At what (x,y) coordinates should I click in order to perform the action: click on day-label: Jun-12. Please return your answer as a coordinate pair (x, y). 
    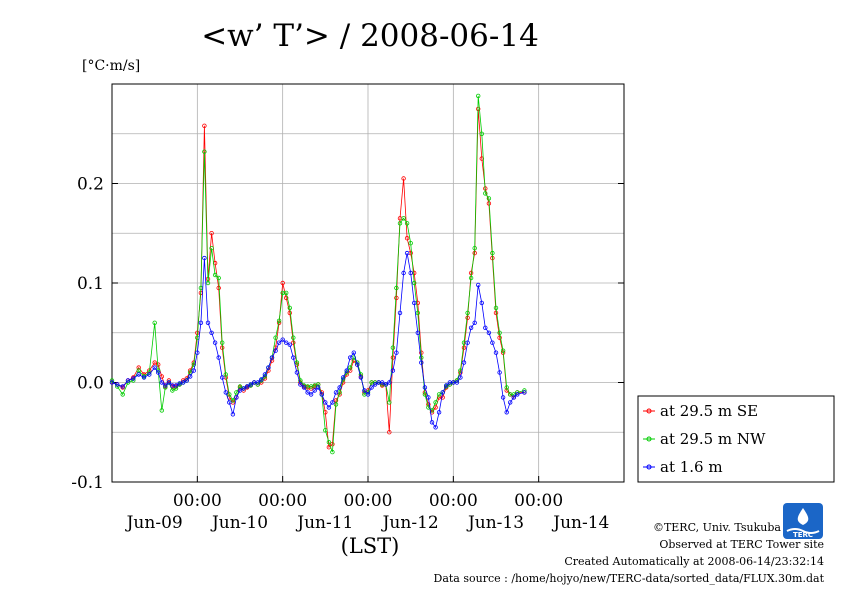
    Looking at the image, I should click on (410, 523).